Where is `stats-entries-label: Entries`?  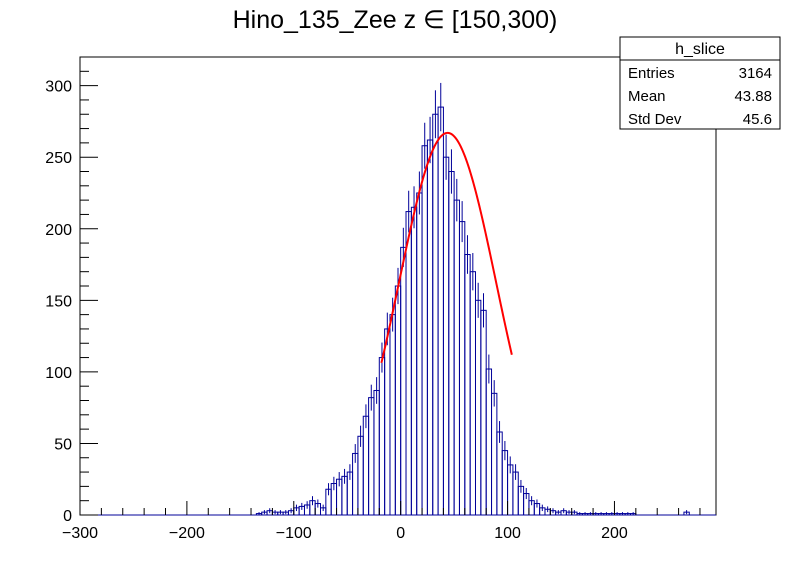 stats-entries-label: Entries is located at coordinates (651, 73).